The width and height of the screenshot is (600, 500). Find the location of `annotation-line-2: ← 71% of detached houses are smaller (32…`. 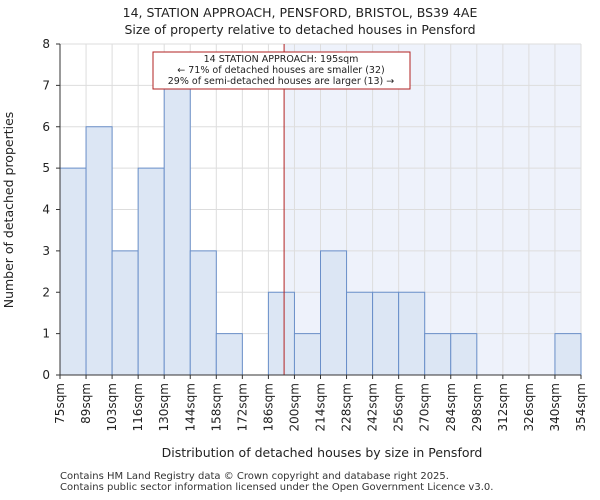

annotation-line-2: ← 71% of detached houses are smaller (32… is located at coordinates (280, 70).